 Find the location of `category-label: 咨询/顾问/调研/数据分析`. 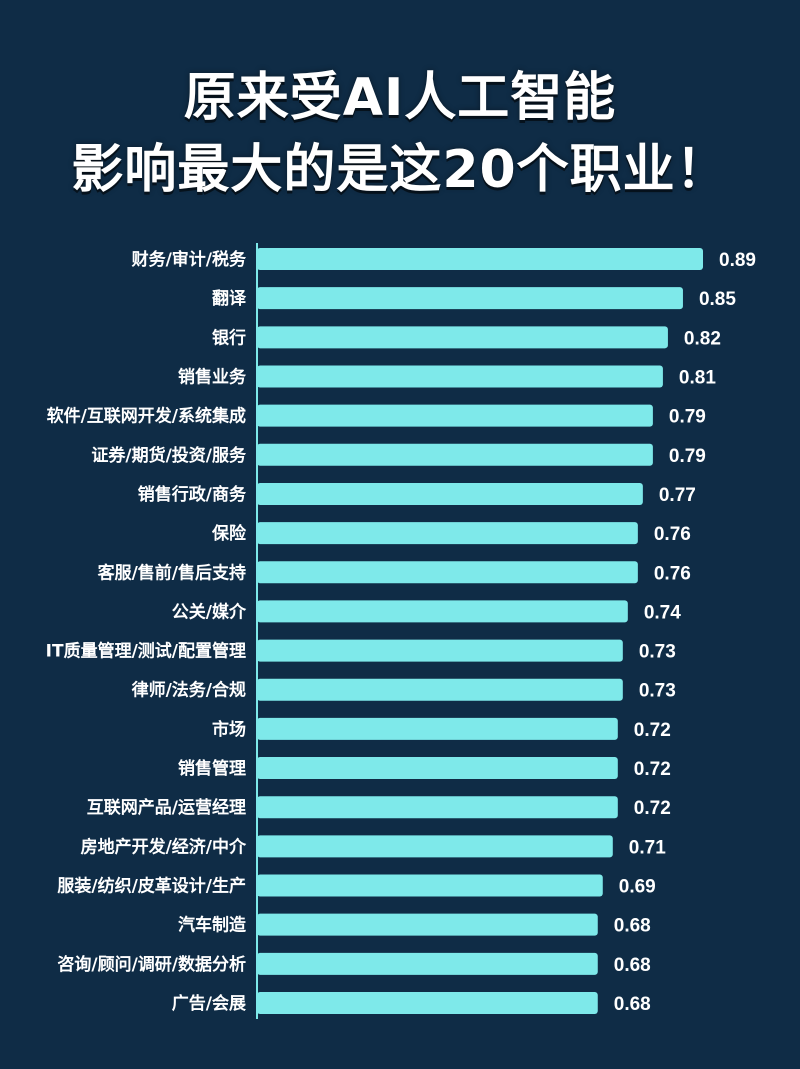

category-label: 咨询/顾问/调研/数据分析 is located at coordinates (151, 964).